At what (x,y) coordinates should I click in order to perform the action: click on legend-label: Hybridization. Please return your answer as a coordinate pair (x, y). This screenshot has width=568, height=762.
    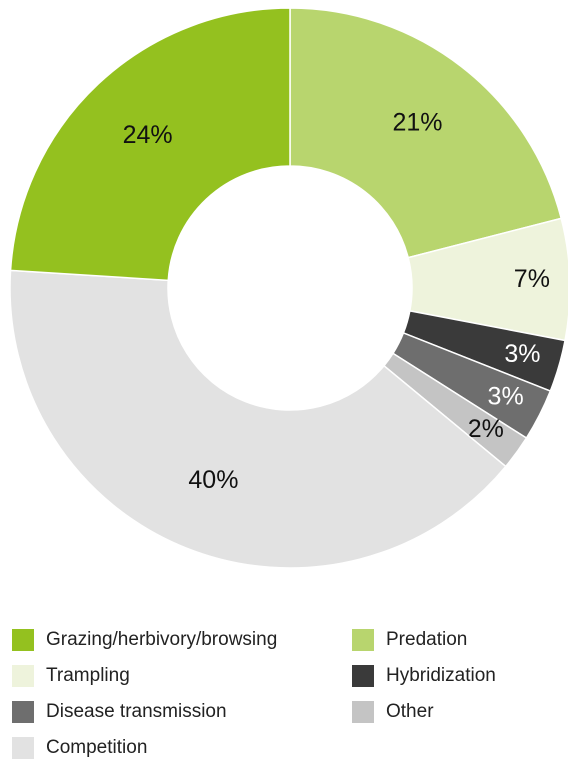
    Looking at the image, I should click on (441, 675).